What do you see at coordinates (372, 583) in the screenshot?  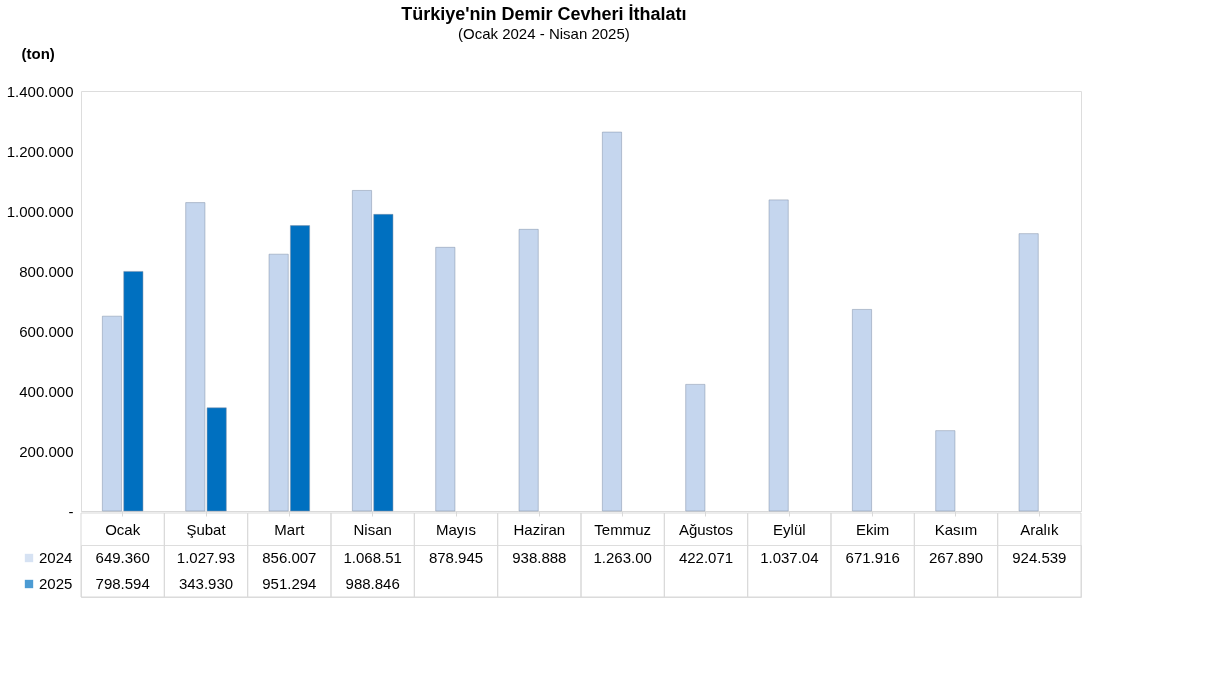 I see `data-label: 988.846` at bounding box center [372, 583].